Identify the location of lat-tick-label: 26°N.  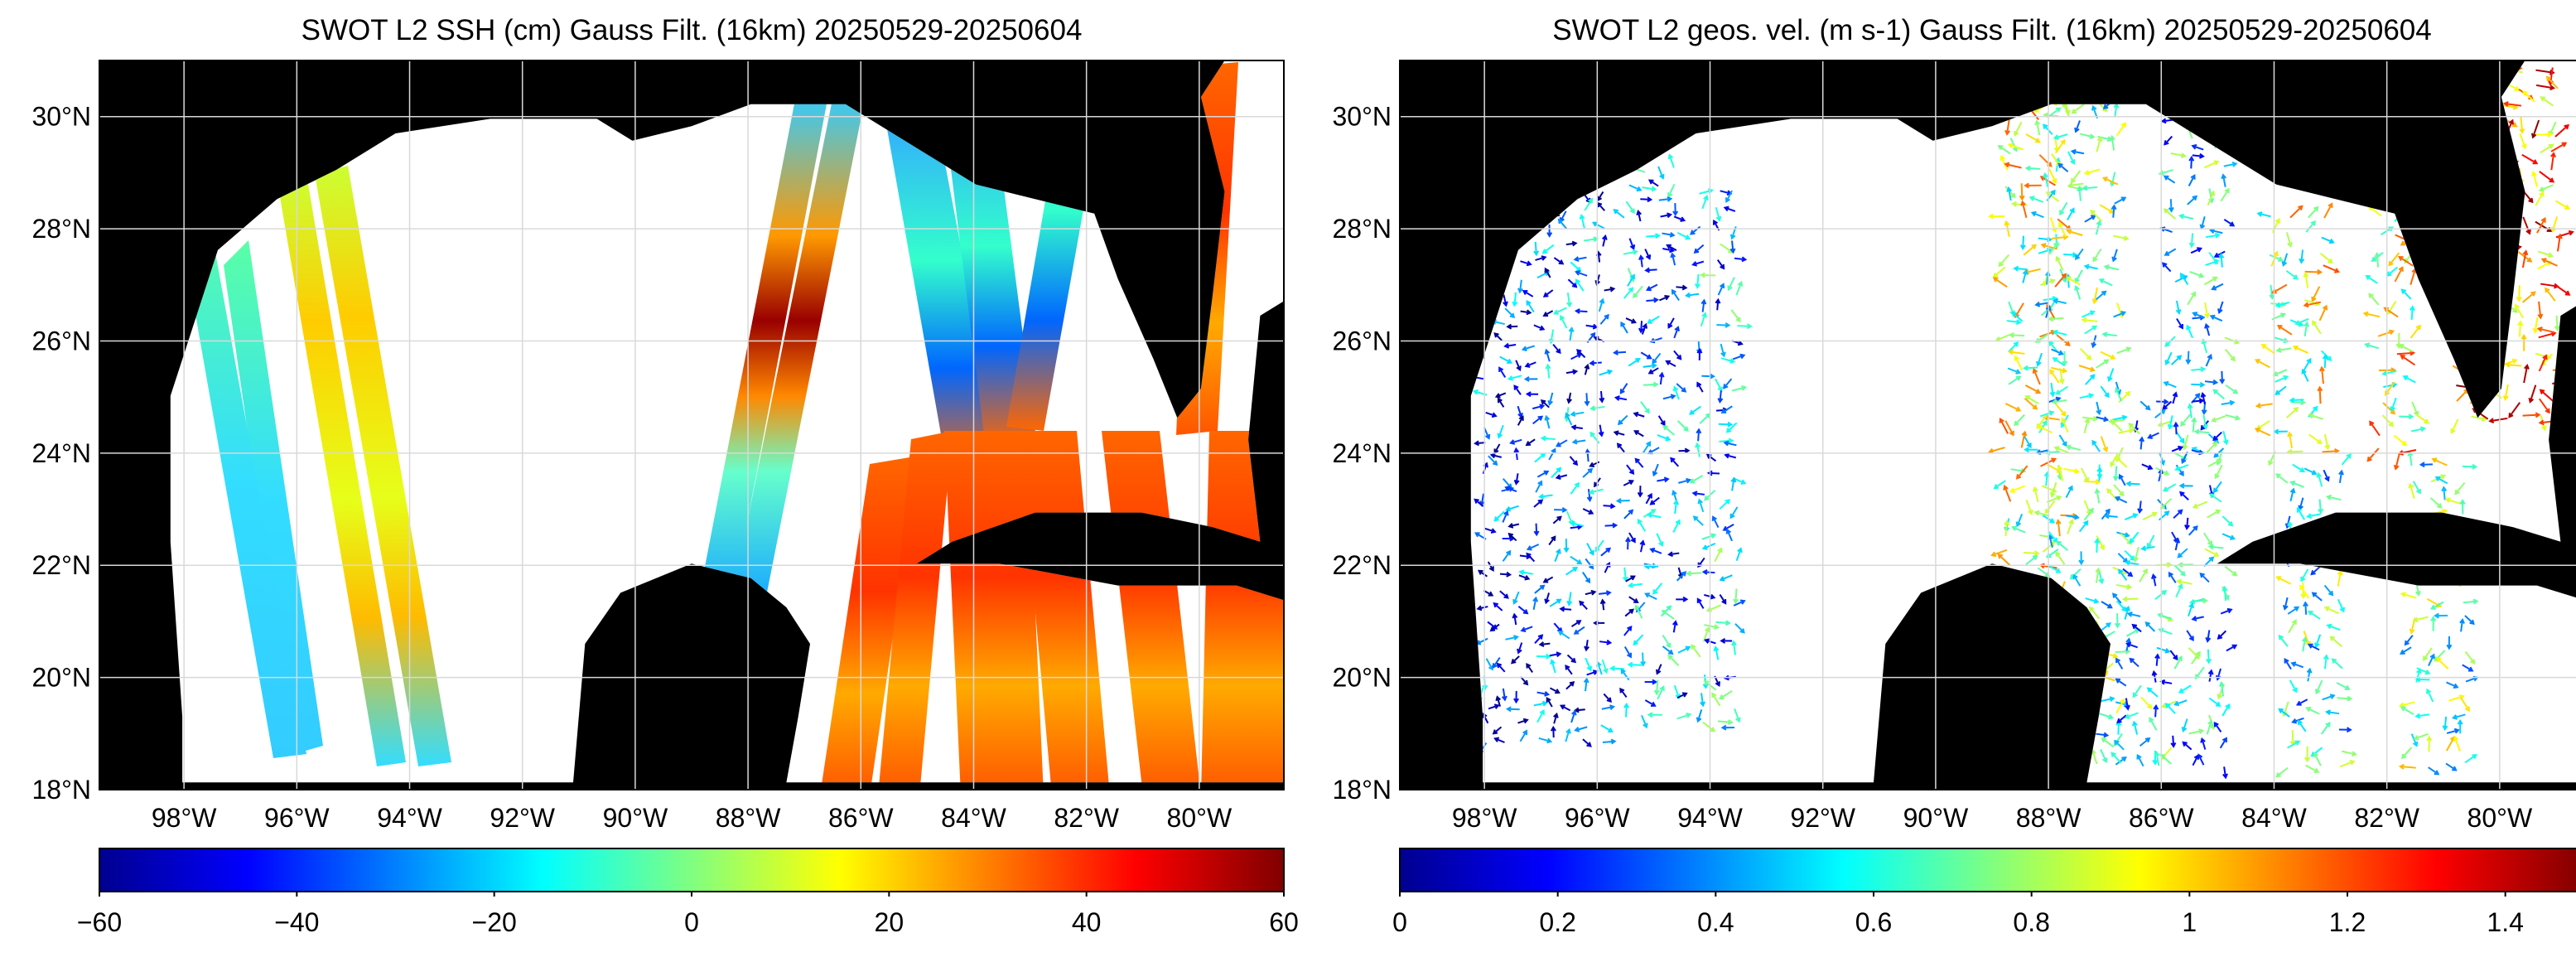
(62, 340).